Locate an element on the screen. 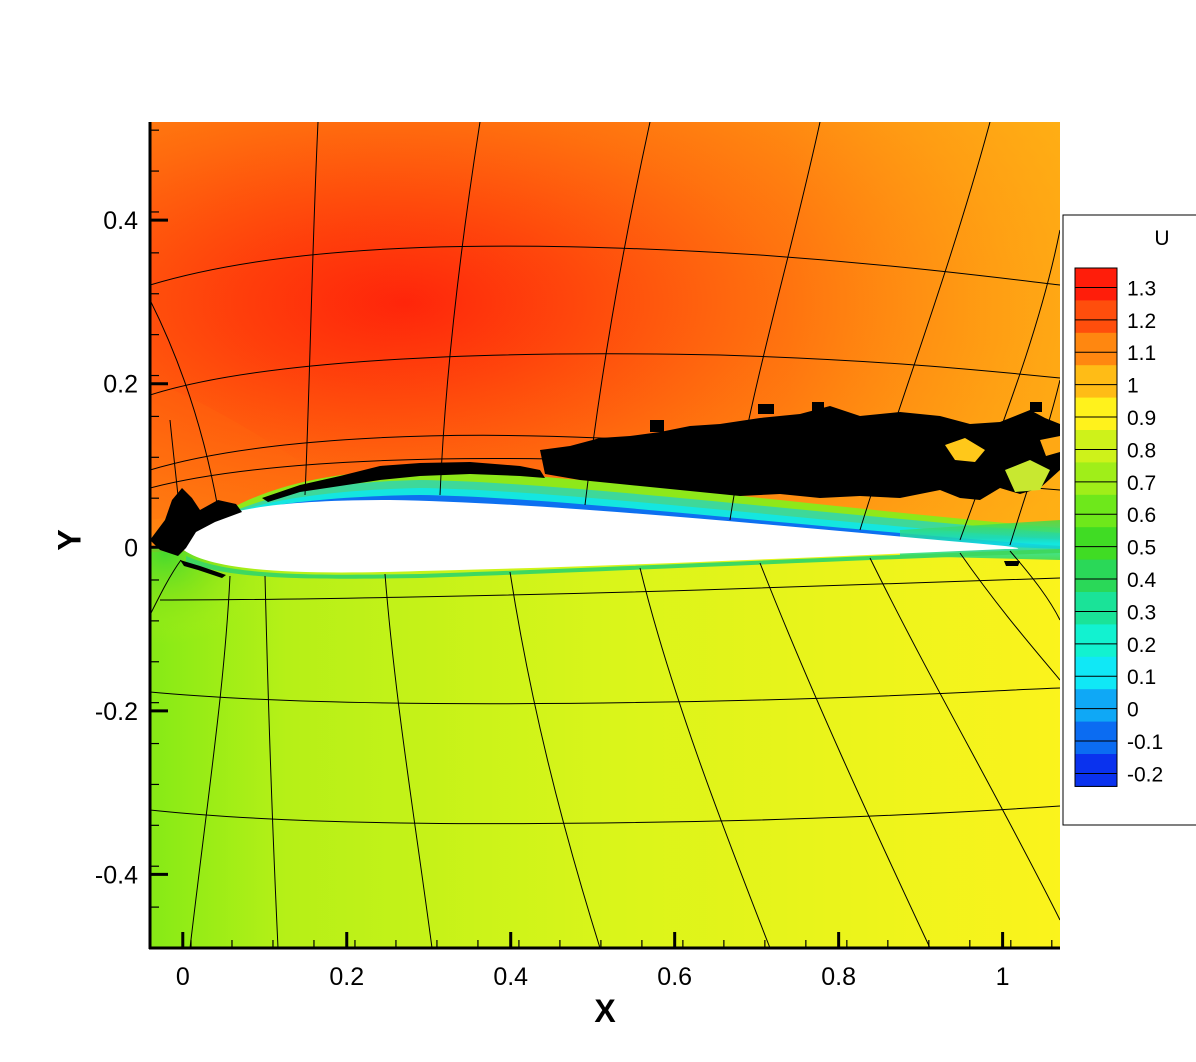  x-tick-label: 0.8 is located at coordinates (838, 977).